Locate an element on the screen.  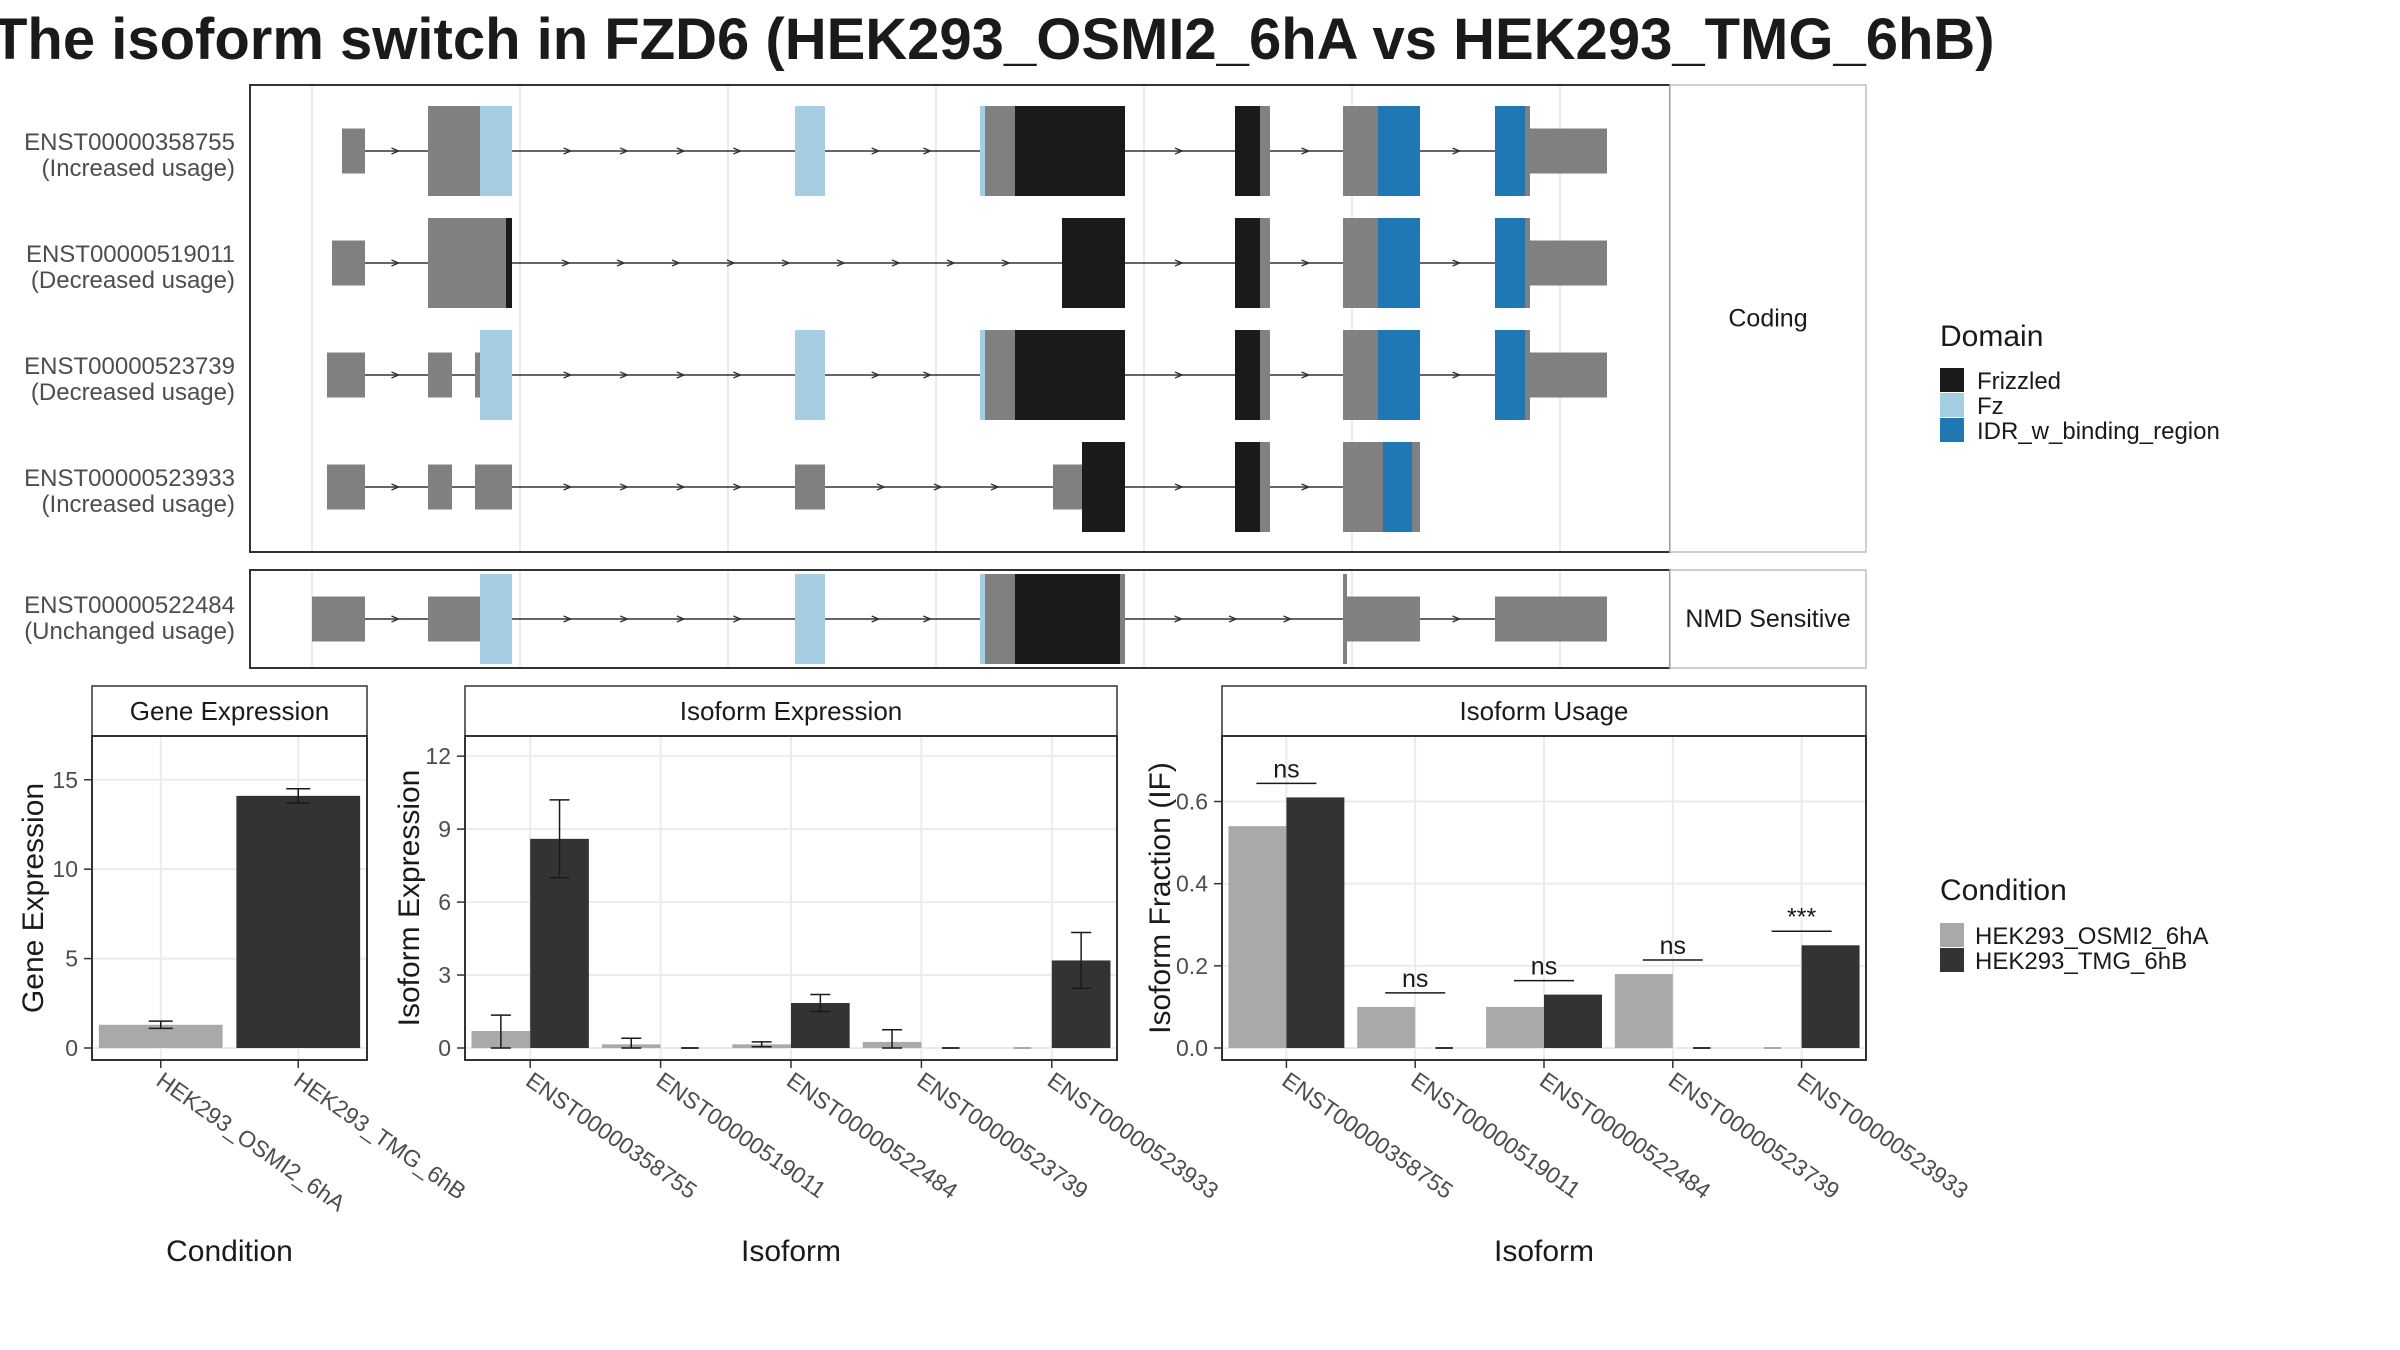
facet-label-coding: Coding is located at coordinates (1767, 319).